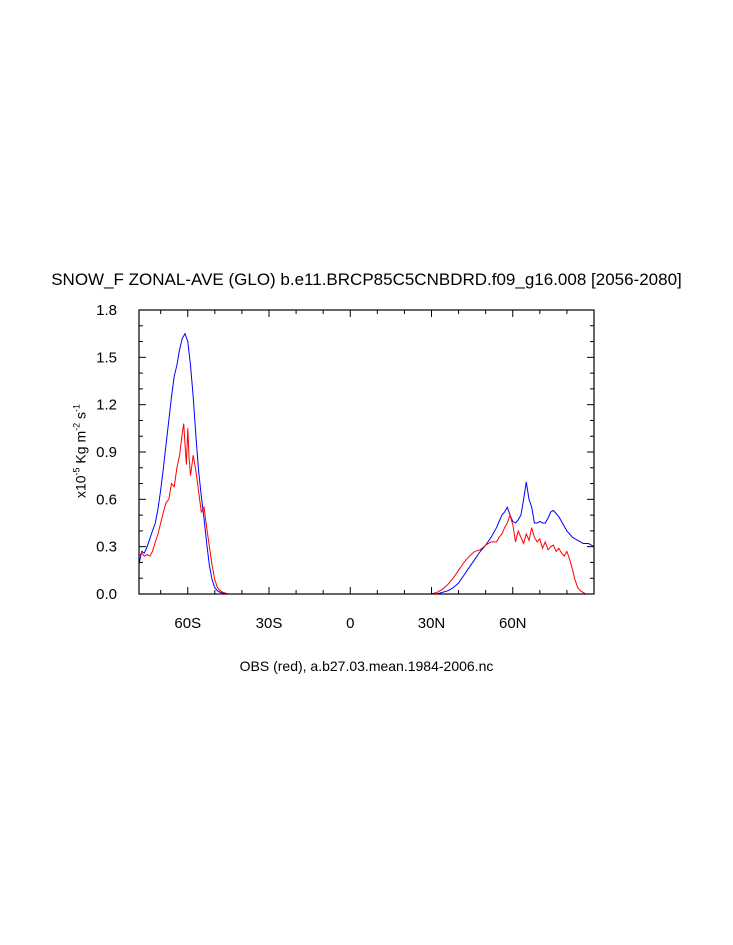 The image size is (733, 945). Describe the element at coordinates (187, 623) in the screenshot. I see `x-tick-label-0: 60S` at that location.